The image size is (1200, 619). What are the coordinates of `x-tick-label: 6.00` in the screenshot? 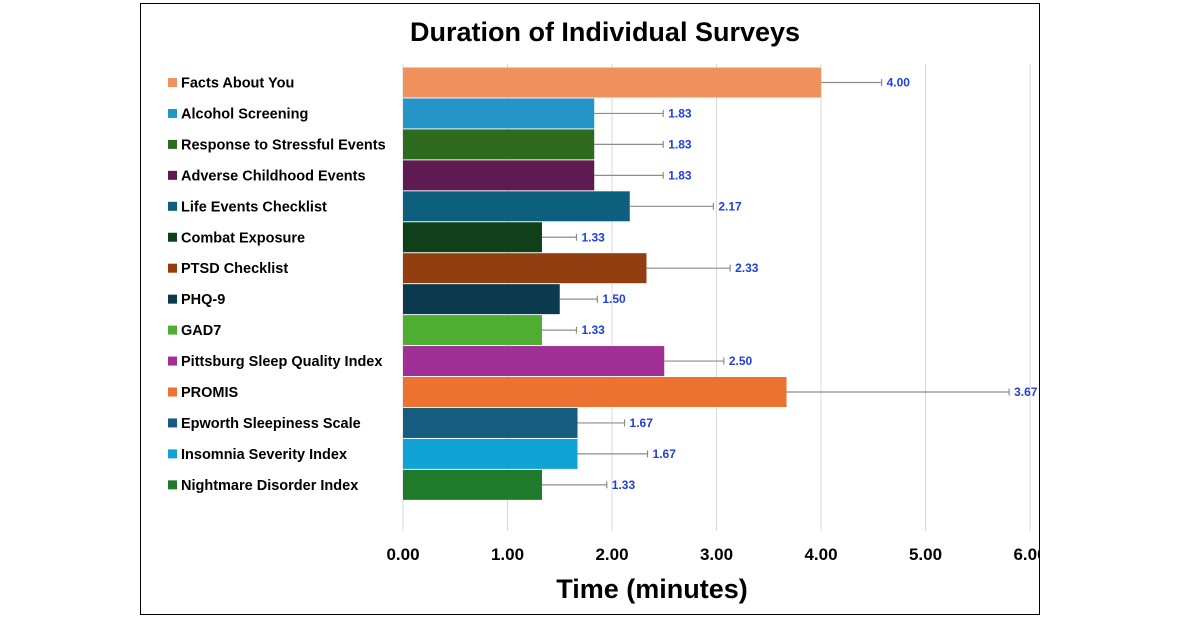 It's located at (1026, 554).